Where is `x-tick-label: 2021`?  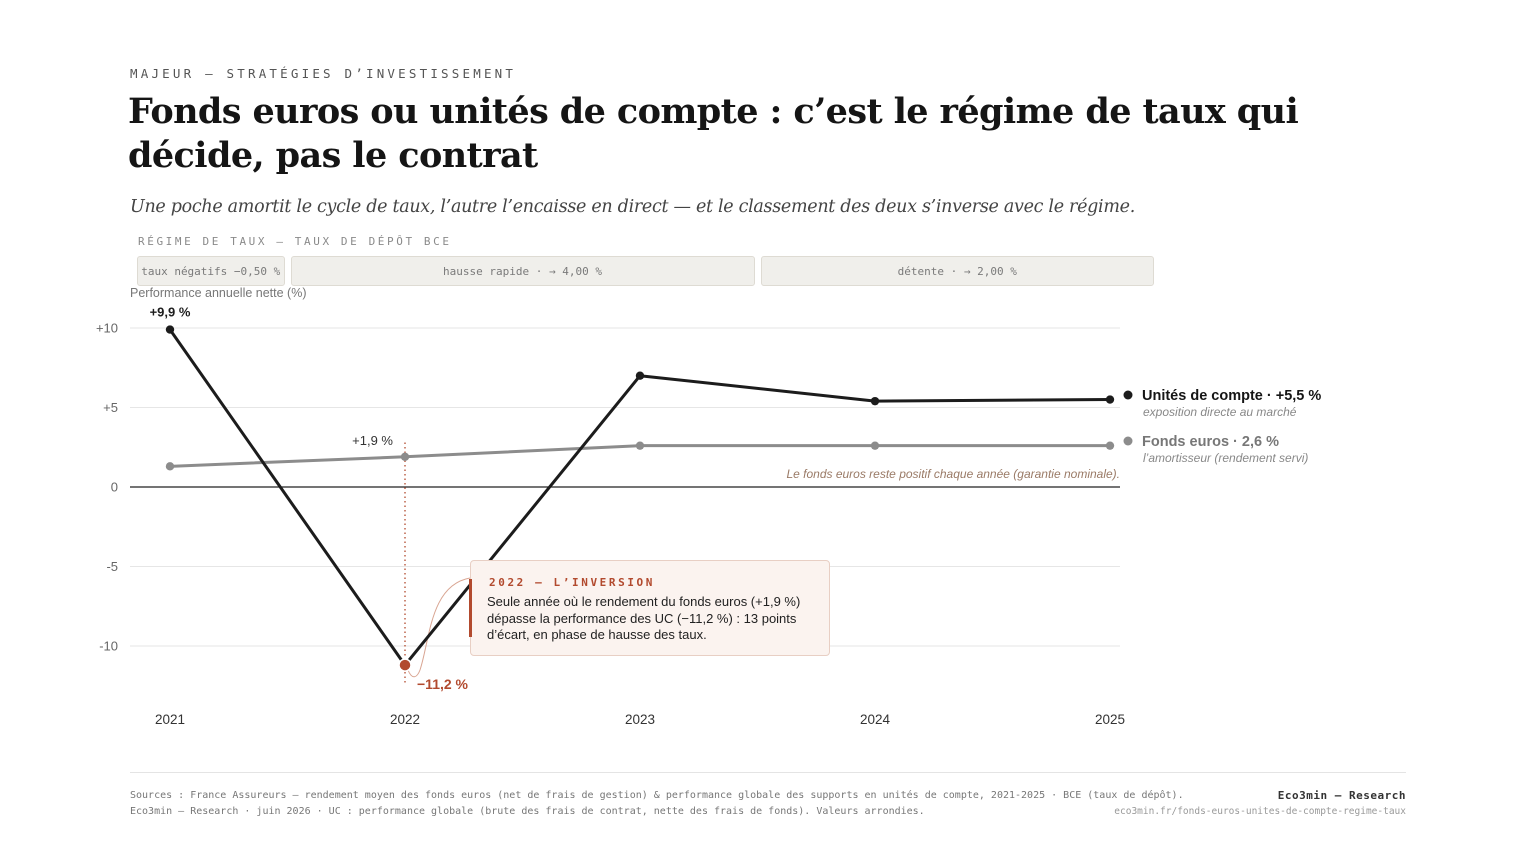
x-tick-label: 2021 is located at coordinates (170, 719).